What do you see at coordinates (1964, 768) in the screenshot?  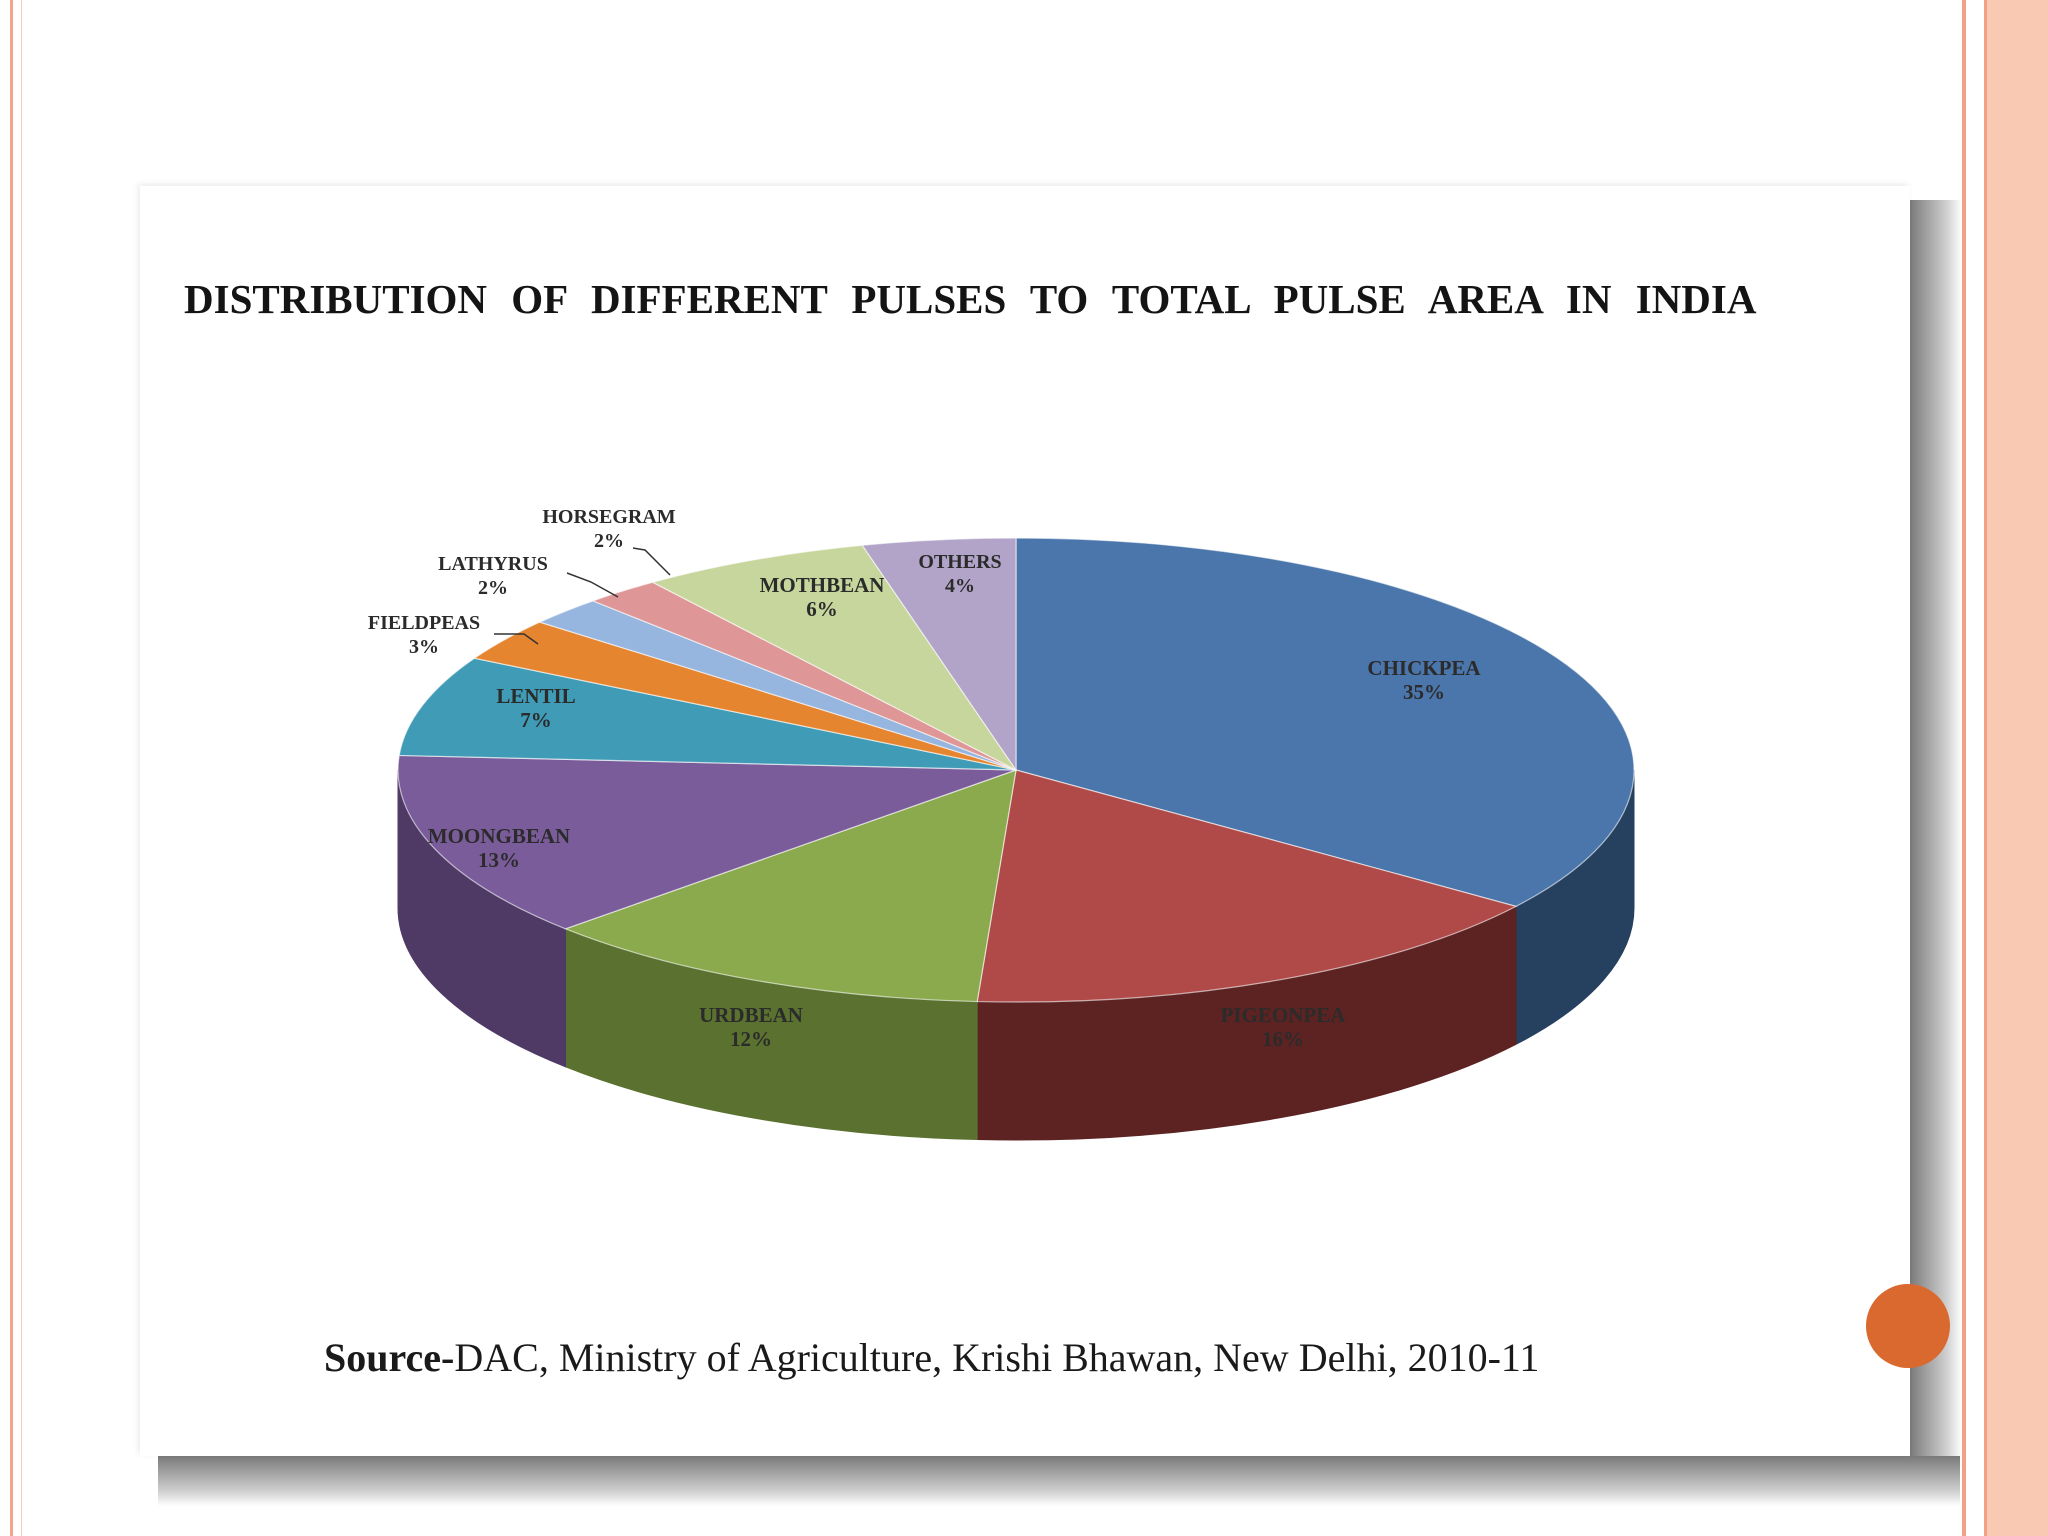 I see `slide-border-right` at bounding box center [1964, 768].